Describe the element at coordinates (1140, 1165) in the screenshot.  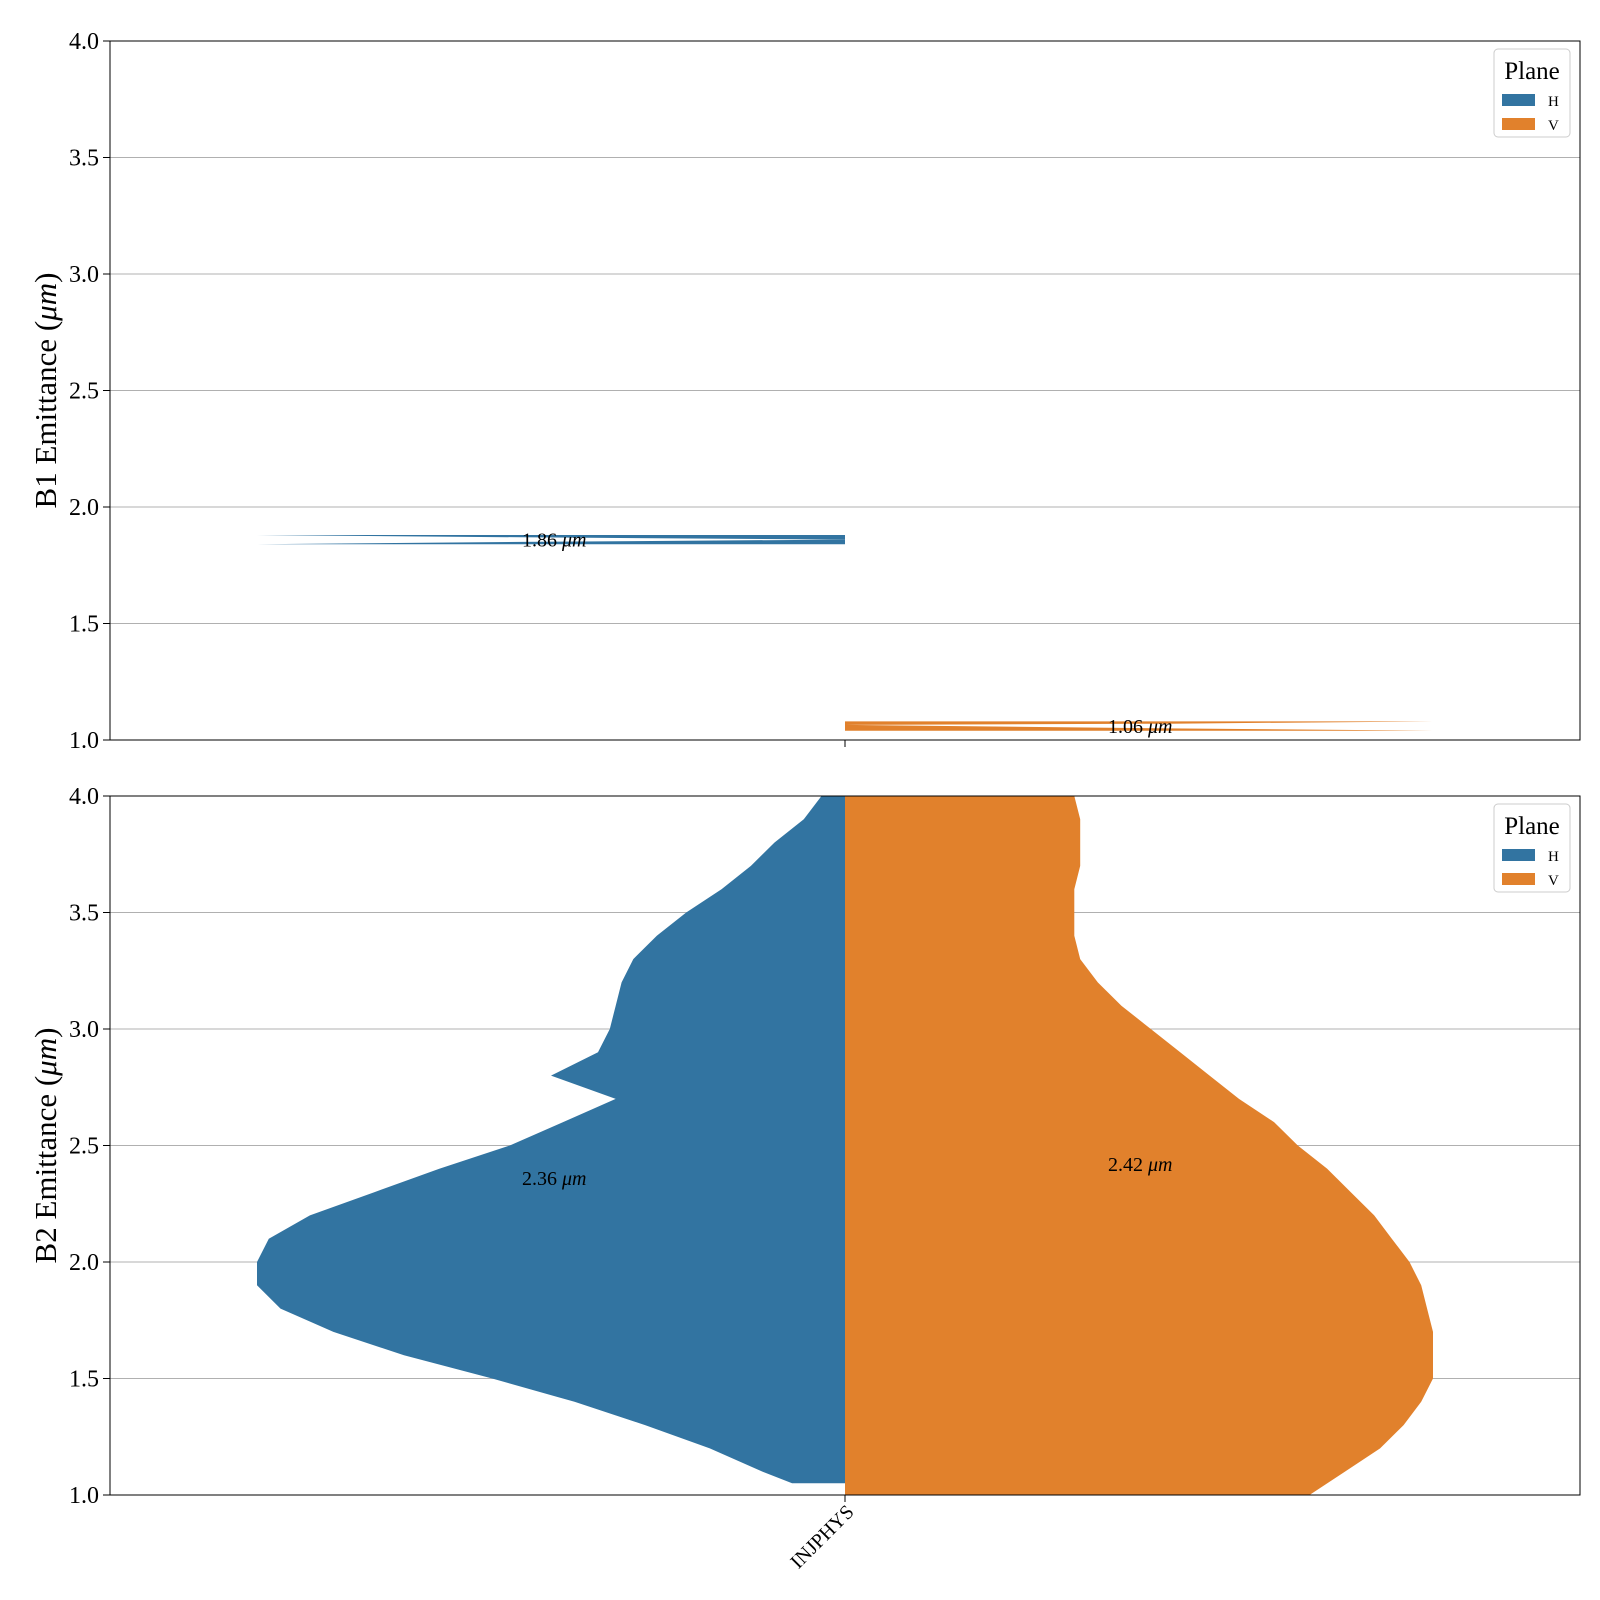
I see `b2-median-label-v: 2.42 μm` at that location.